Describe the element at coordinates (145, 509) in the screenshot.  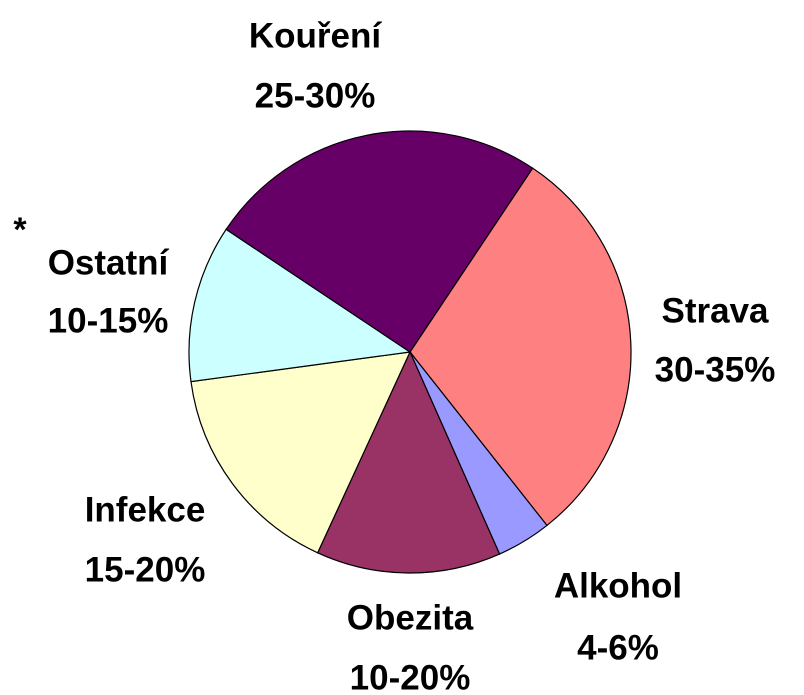
I see `slice-label: Infekce` at that location.